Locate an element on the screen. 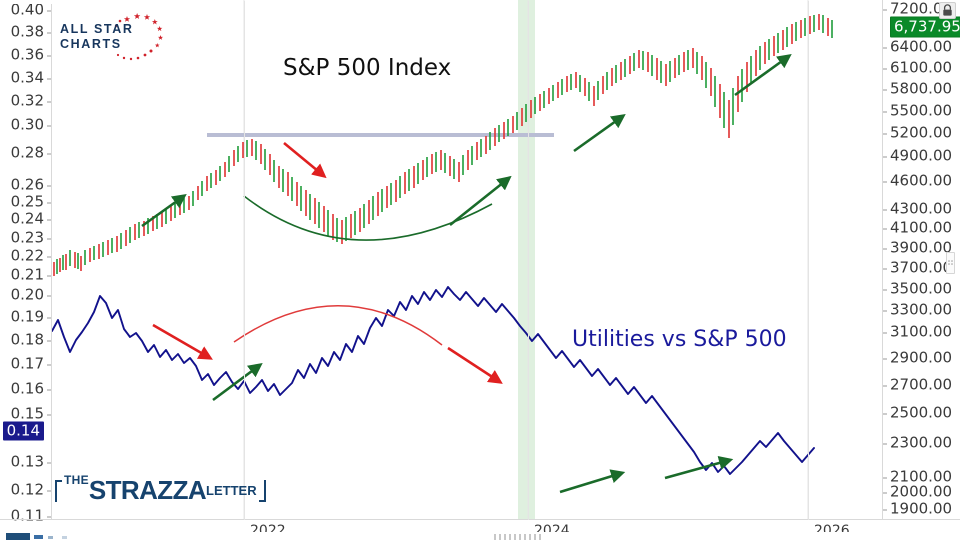 The image size is (960, 540). price-panel-title: S&P 500 Index is located at coordinates (367, 68).